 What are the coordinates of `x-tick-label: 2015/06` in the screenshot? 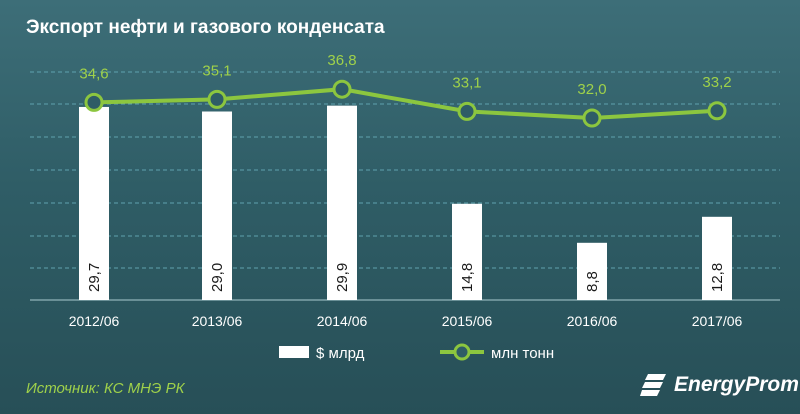 It's located at (467, 321).